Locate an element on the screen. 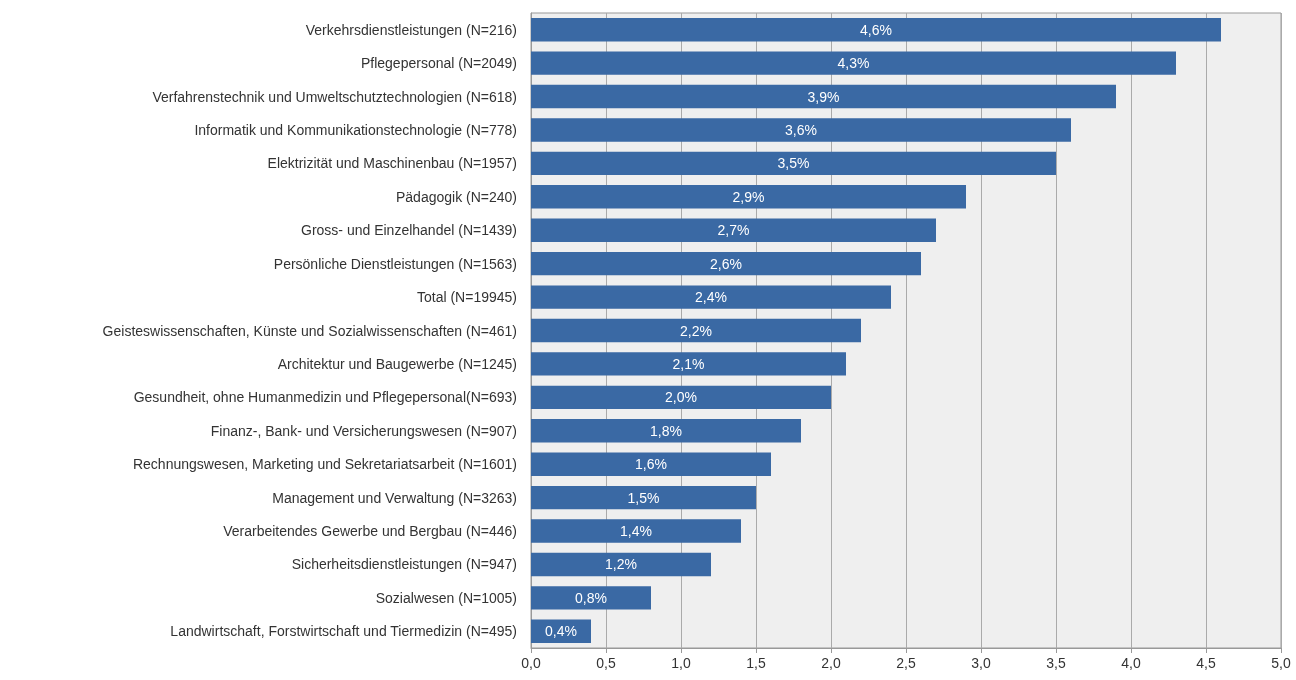 The height and width of the screenshot is (680, 1296). data-label: 2,9% is located at coordinates (748, 196).